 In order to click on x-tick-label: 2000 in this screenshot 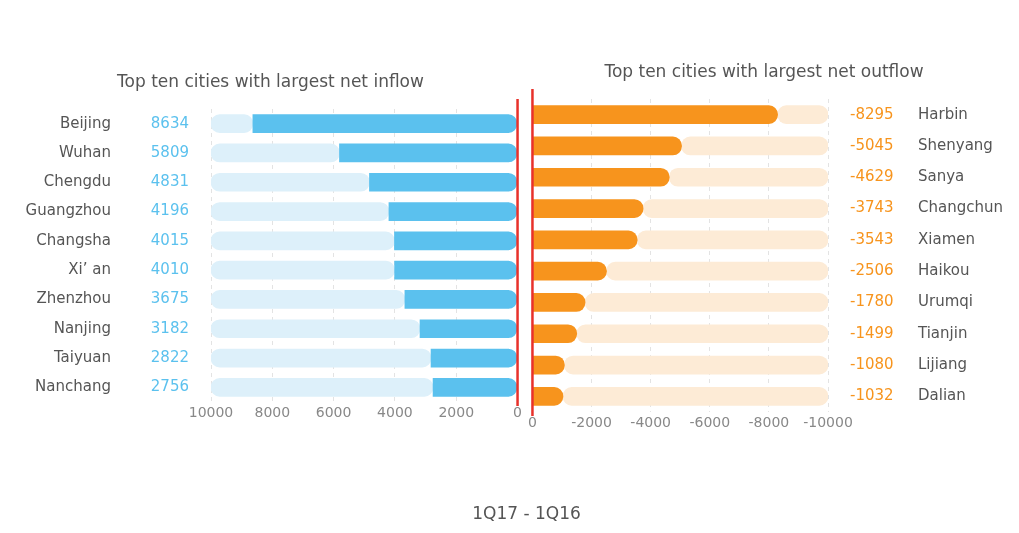, I will do `click(456, 412)`.